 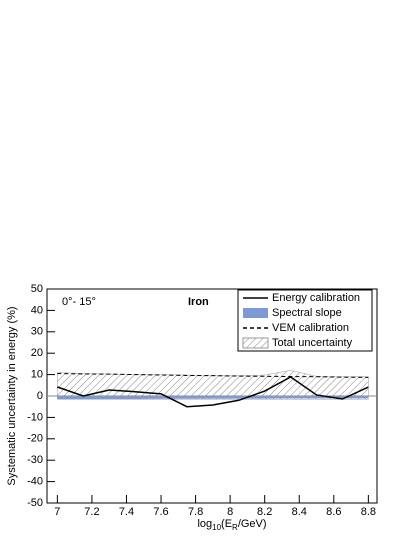 I want to click on x-label-part: R, so click(x=235, y=527).